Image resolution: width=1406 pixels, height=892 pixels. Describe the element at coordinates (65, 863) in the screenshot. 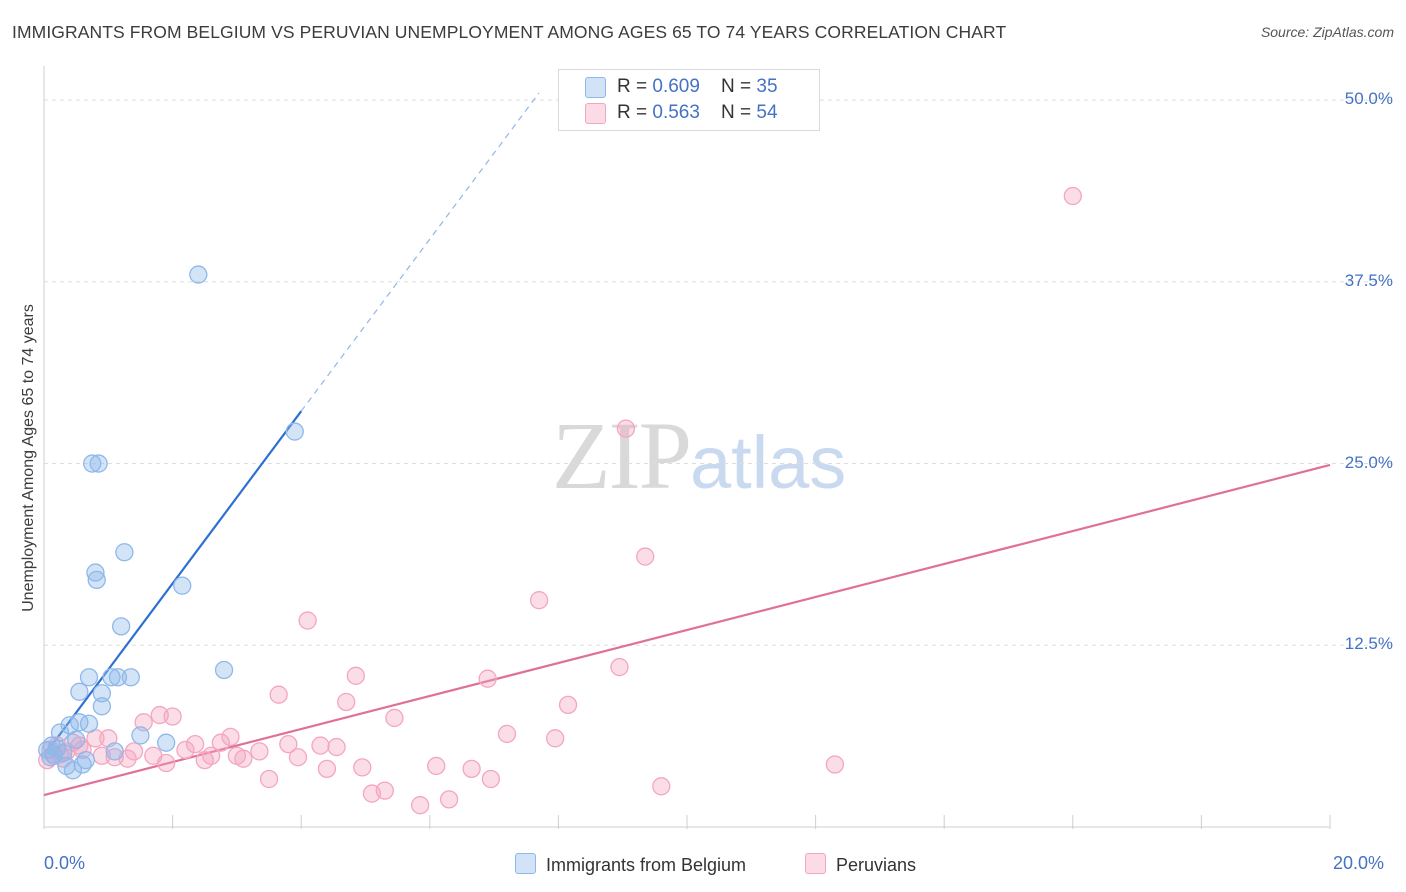

I see `x-tick-label-min: 0.0%` at that location.